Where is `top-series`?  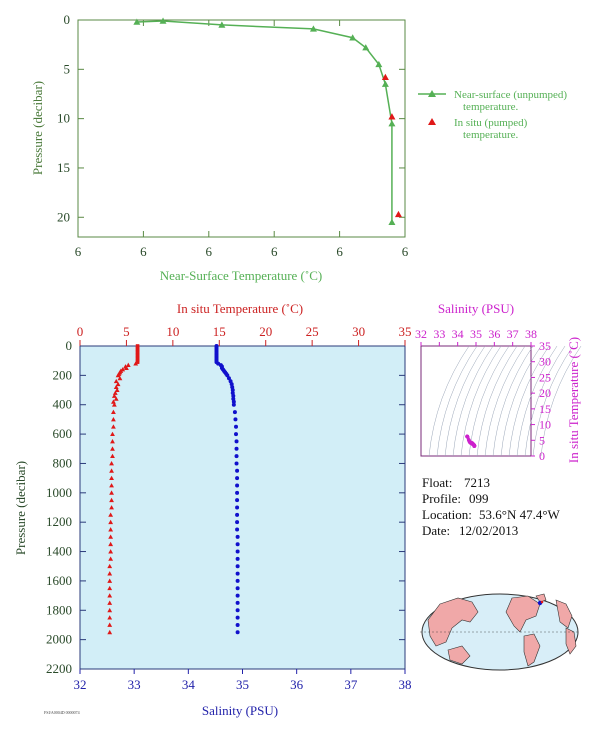
top-series is located at coordinates (267, 121).